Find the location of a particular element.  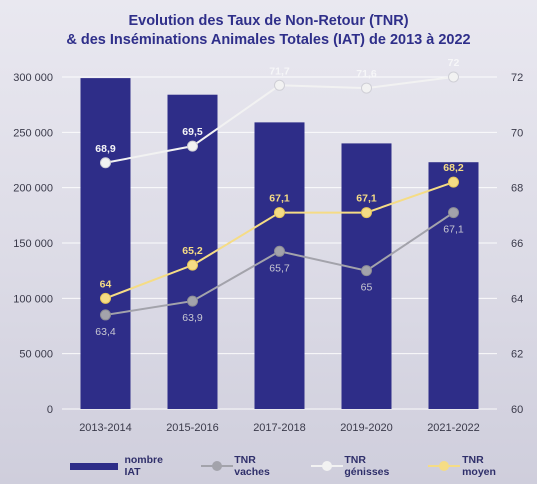

data-label-tnr-vaches: 63,9 is located at coordinates (192, 318).